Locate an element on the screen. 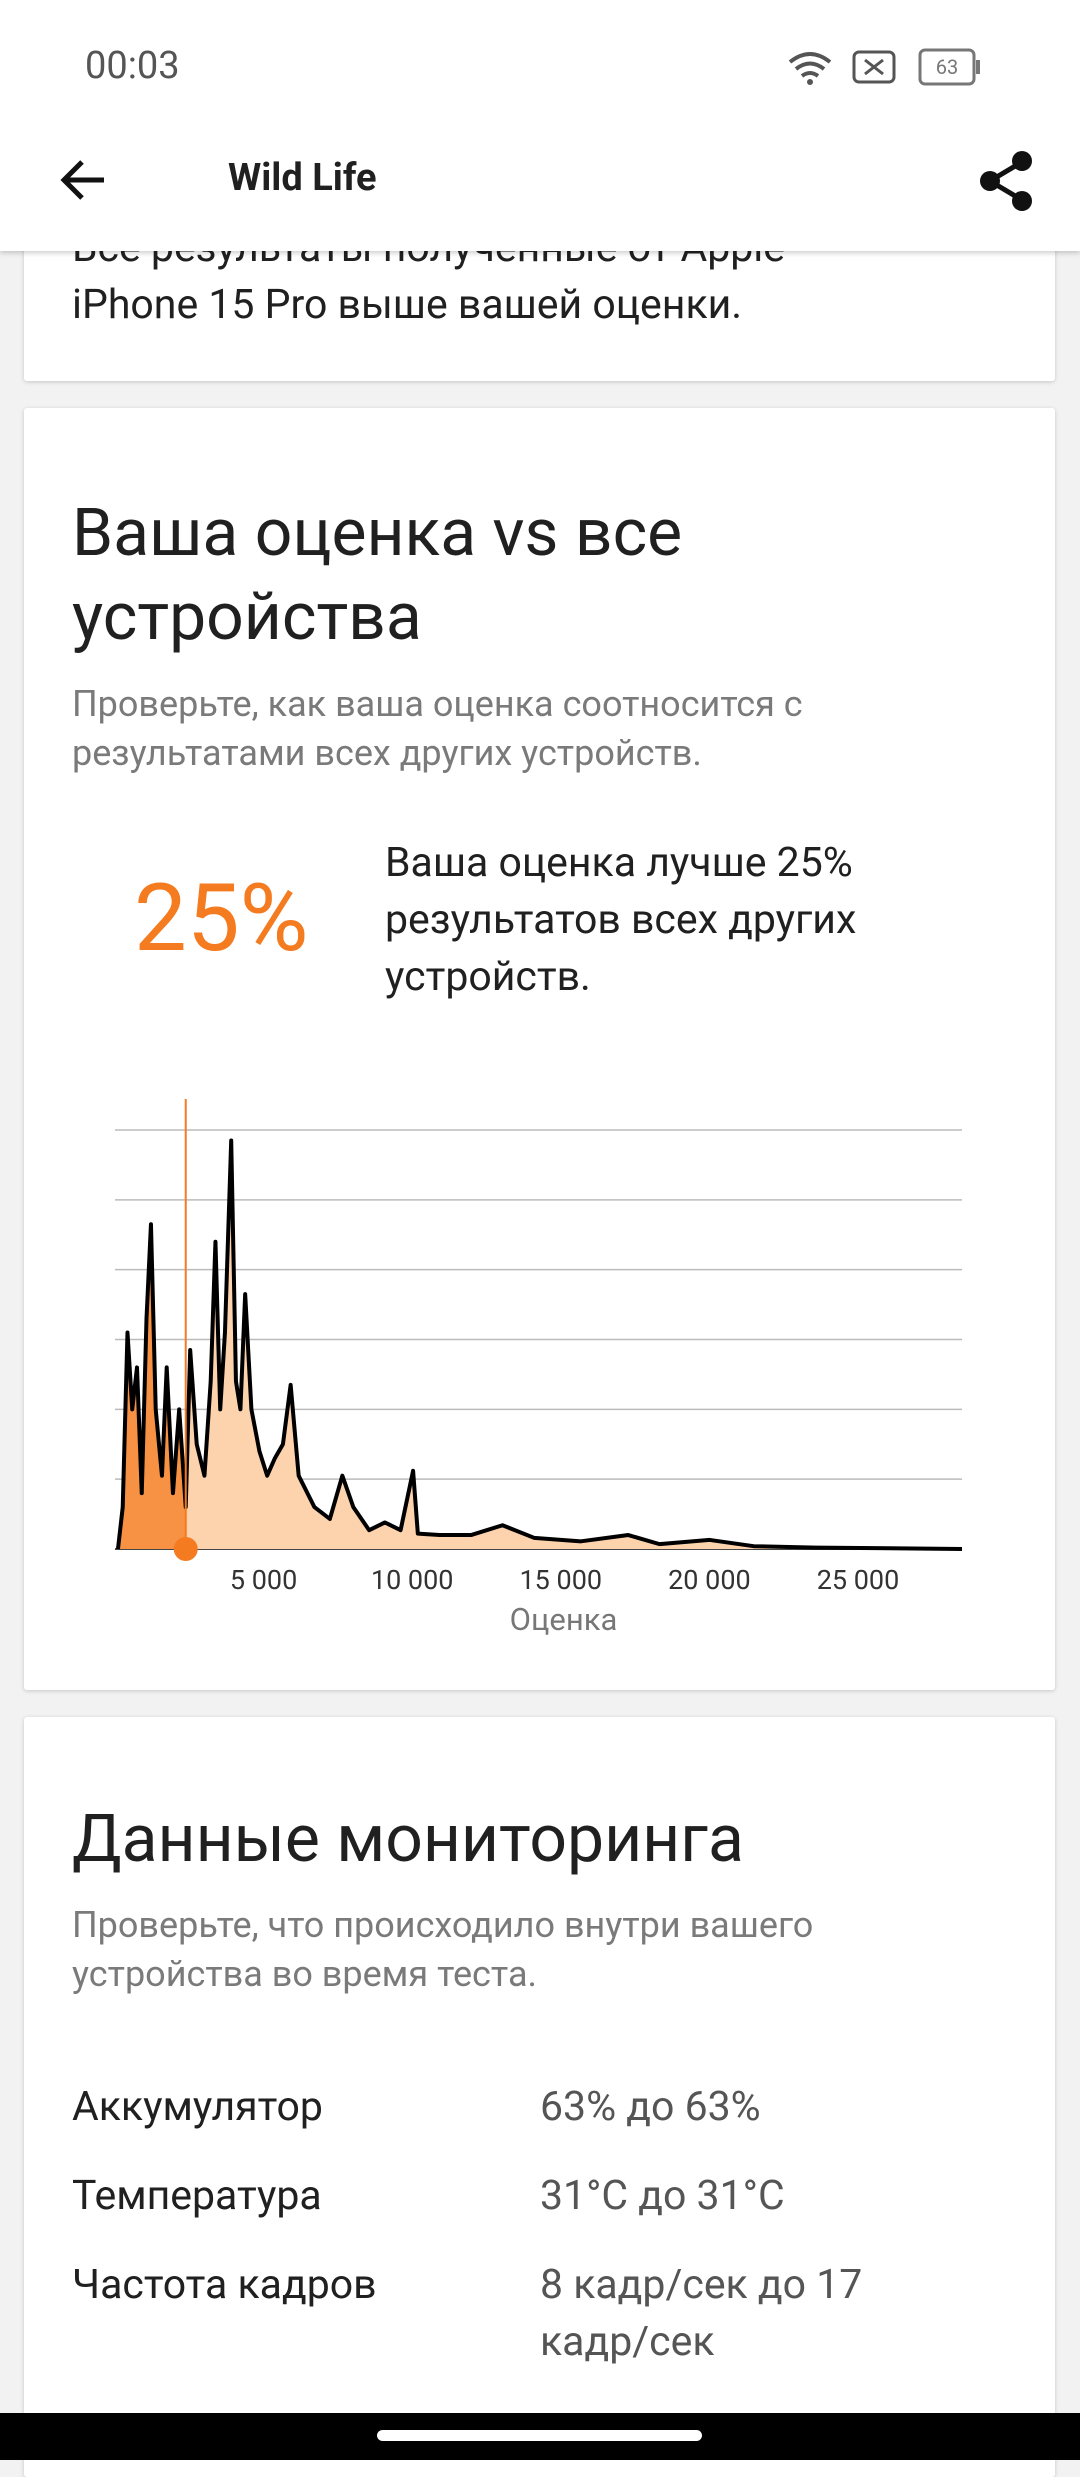  monitoring-row: Температура 31°C до 31°C is located at coordinates (552, 2196).